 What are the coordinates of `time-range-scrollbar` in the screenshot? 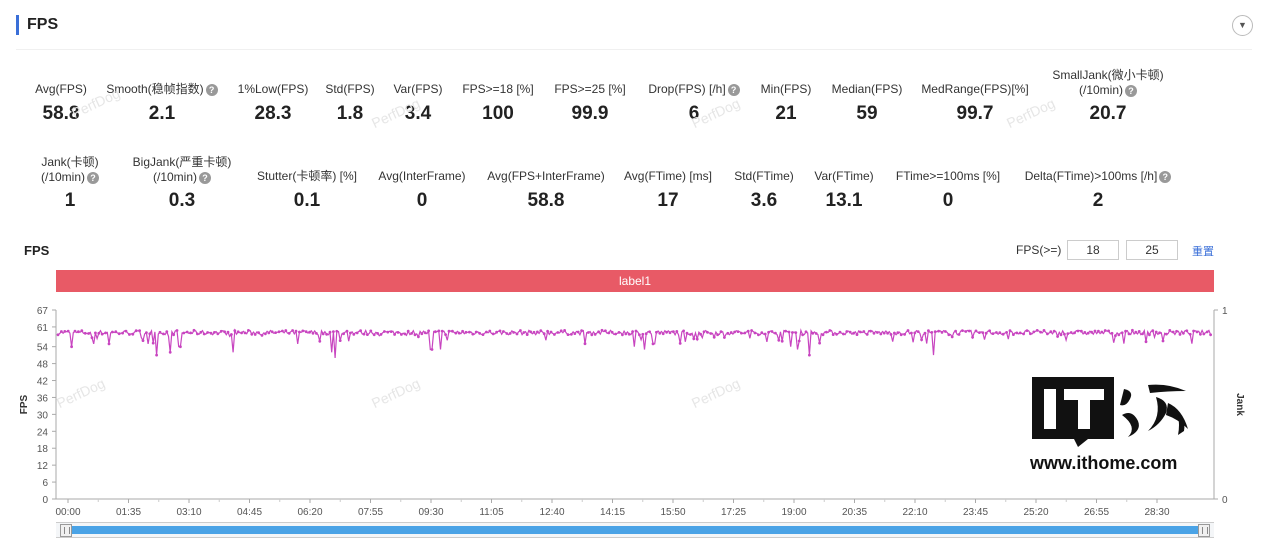 It's located at (635, 530).